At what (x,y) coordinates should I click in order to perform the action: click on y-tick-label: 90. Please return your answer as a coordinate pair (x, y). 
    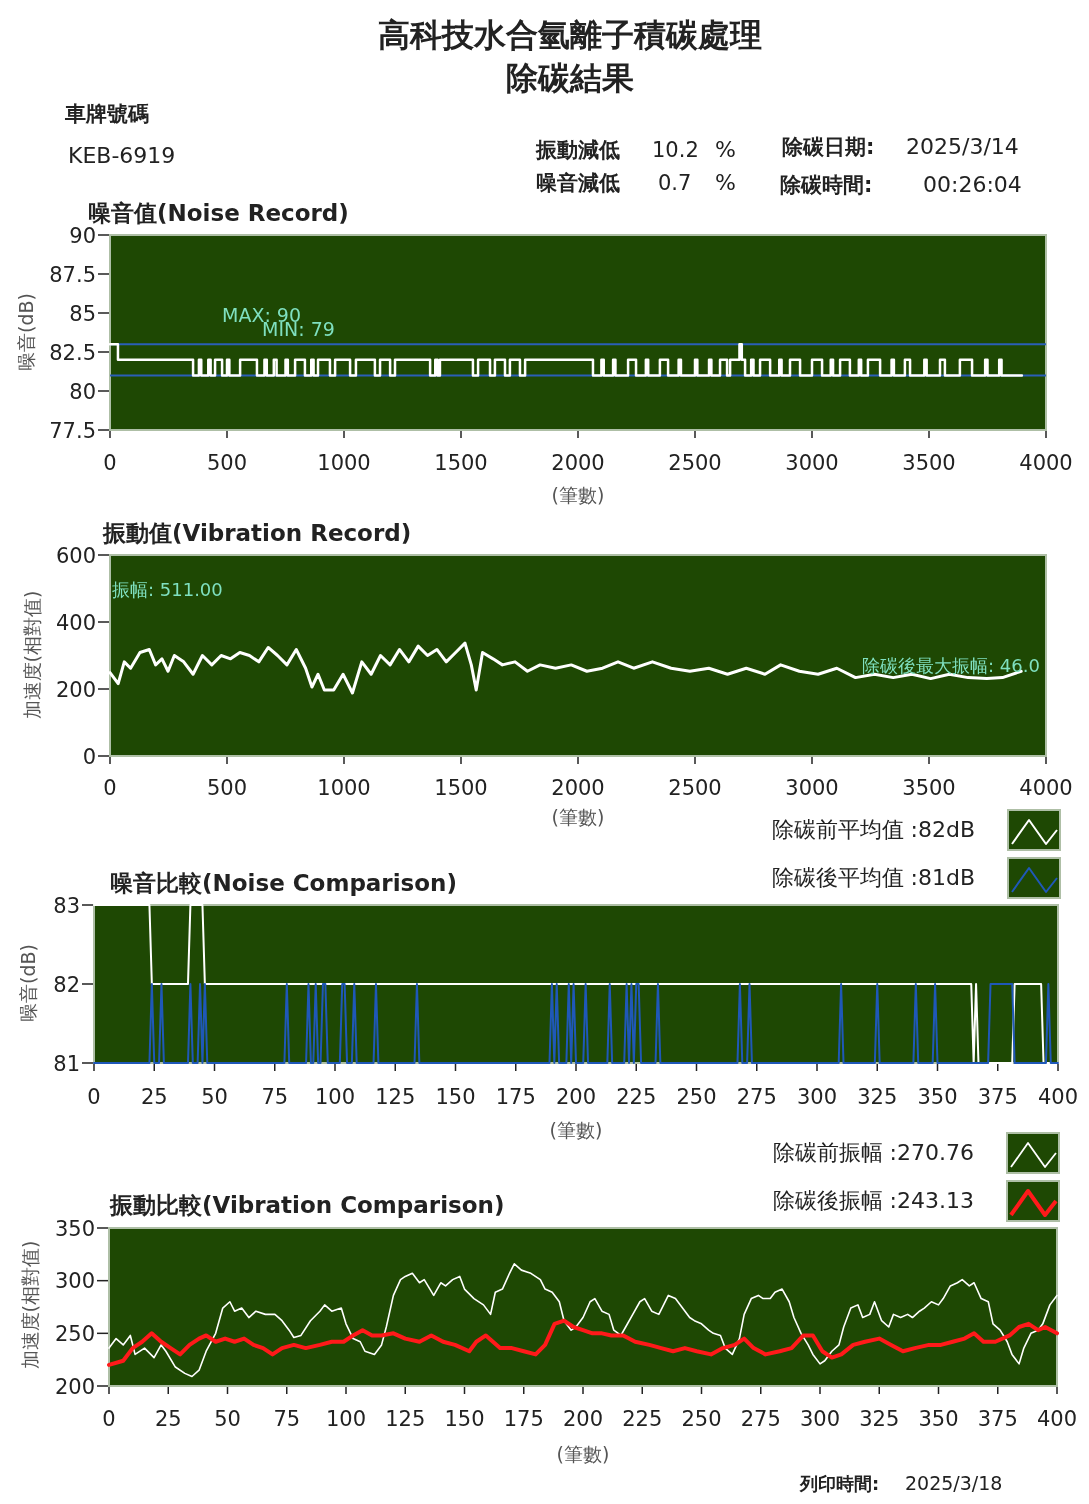
    Looking at the image, I should click on (82, 235).